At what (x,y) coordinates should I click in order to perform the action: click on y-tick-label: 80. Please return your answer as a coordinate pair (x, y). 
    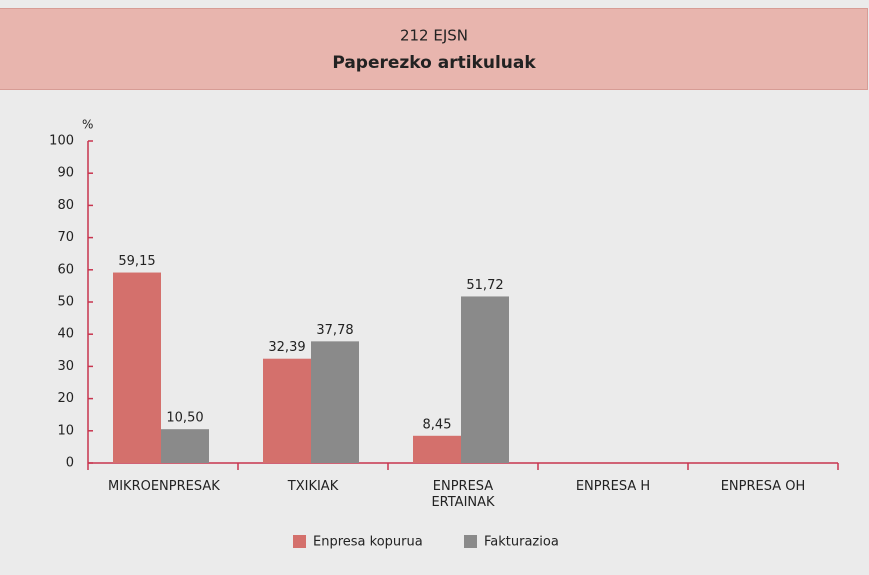
    Looking at the image, I should click on (65, 205).